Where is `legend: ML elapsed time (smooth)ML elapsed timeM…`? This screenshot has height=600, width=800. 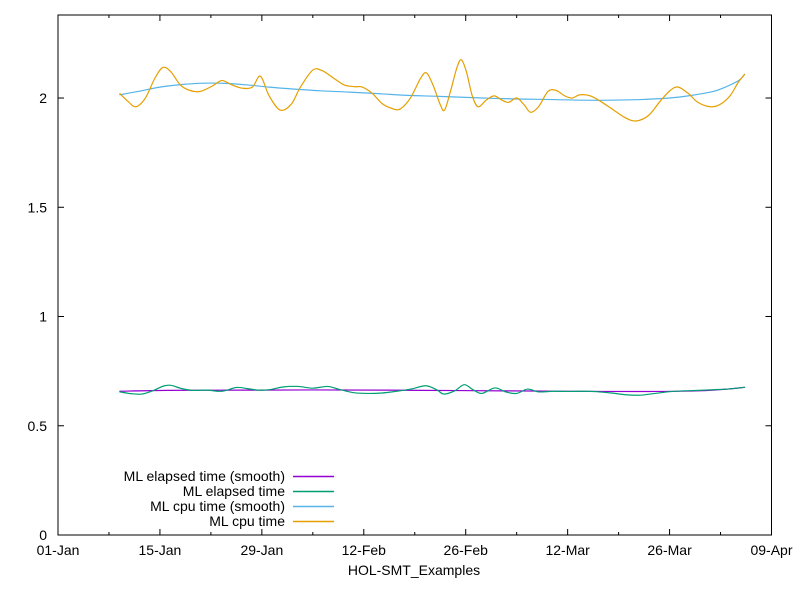 legend: ML elapsed time (smooth)ML elapsed timeM… is located at coordinates (229, 498).